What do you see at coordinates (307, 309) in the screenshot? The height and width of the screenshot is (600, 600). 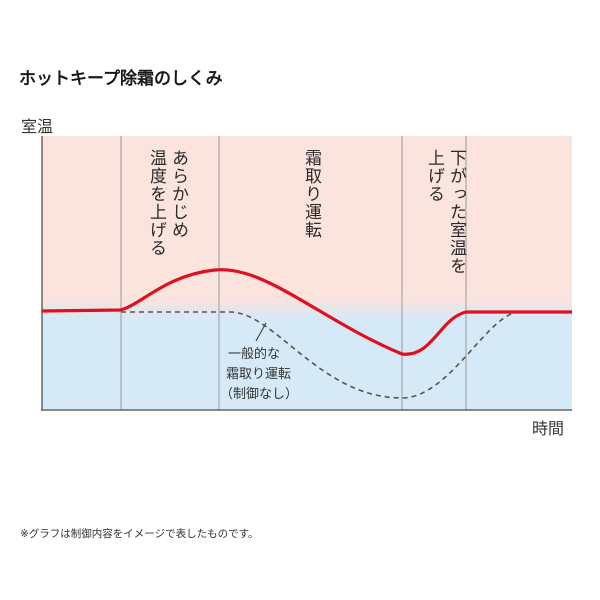 I see `transition-band` at bounding box center [307, 309].